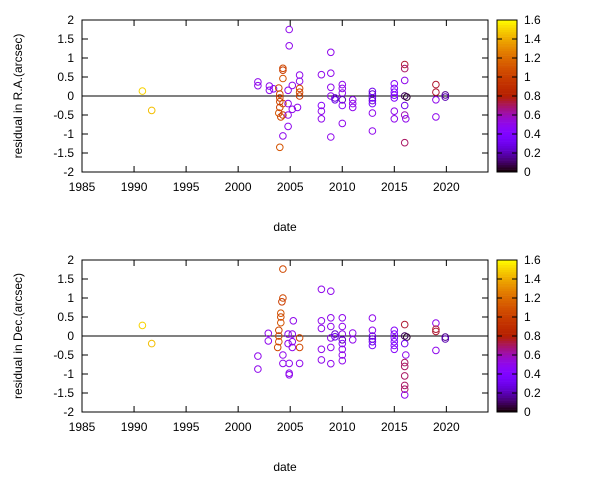  Describe the element at coordinates (68, 172) in the screenshot. I see `y-tick-label: -2` at that location.